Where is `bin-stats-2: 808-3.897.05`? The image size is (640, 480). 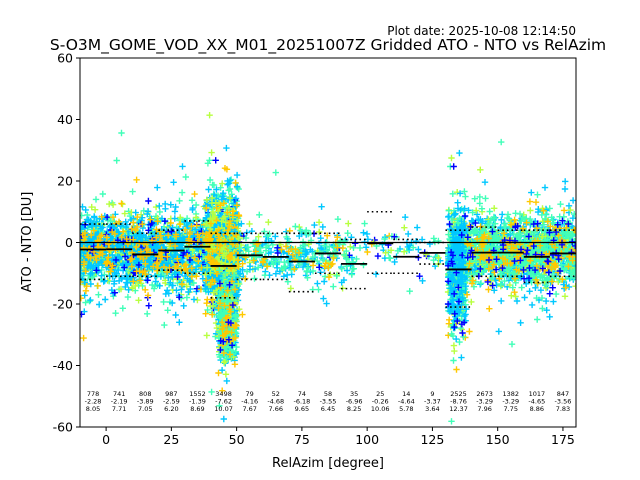
bin-stats-2: 808-3.897.05 is located at coordinates (145, 401).